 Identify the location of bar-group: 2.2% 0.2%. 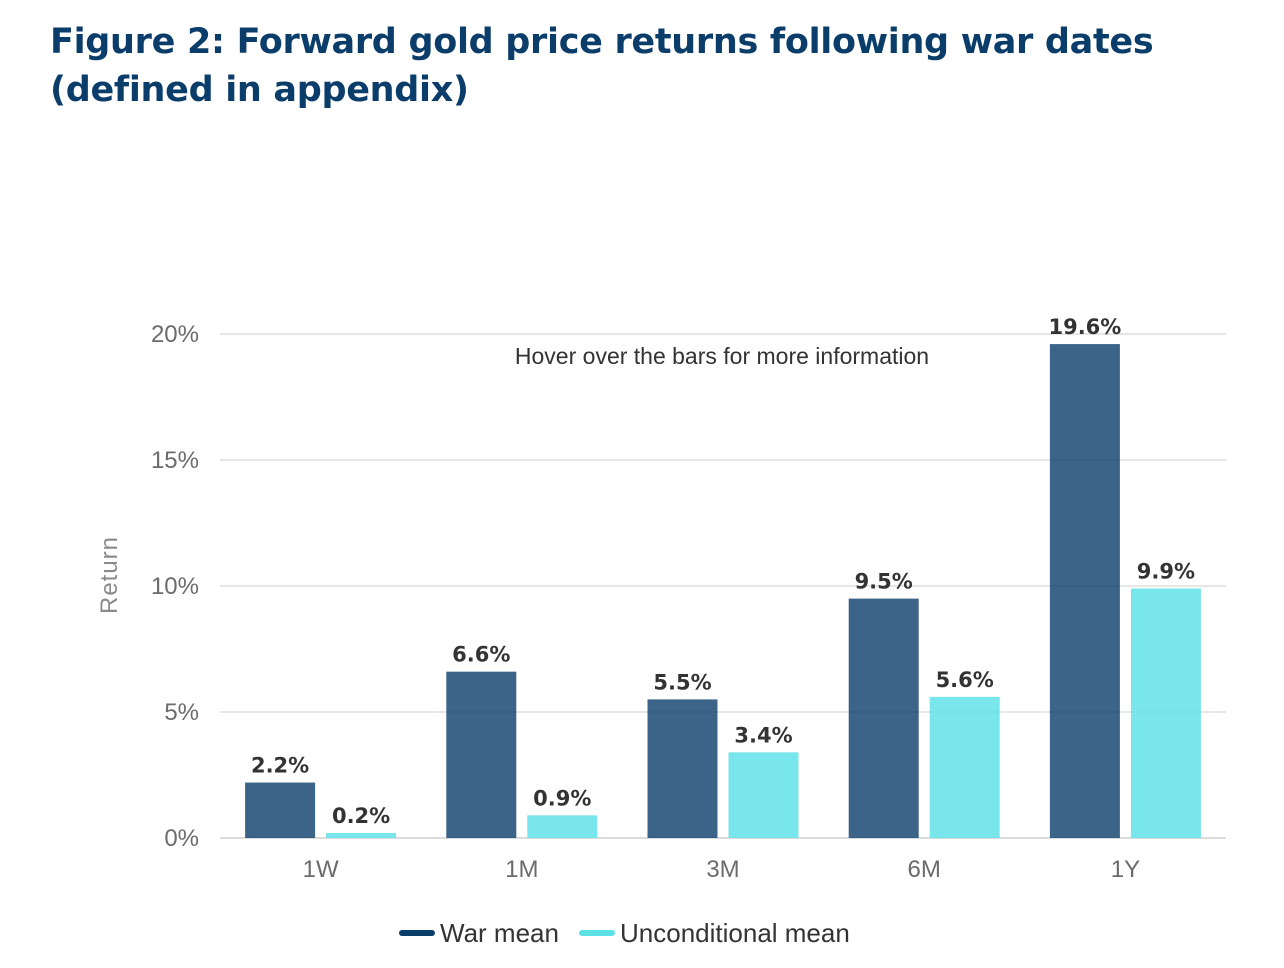
(321, 796).